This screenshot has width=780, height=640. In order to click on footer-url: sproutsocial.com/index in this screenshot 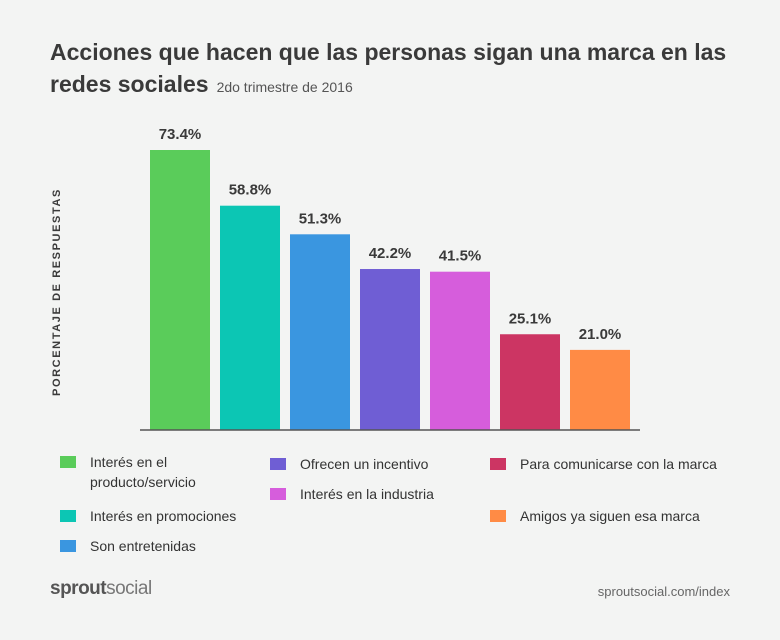, I will do `click(663, 591)`.